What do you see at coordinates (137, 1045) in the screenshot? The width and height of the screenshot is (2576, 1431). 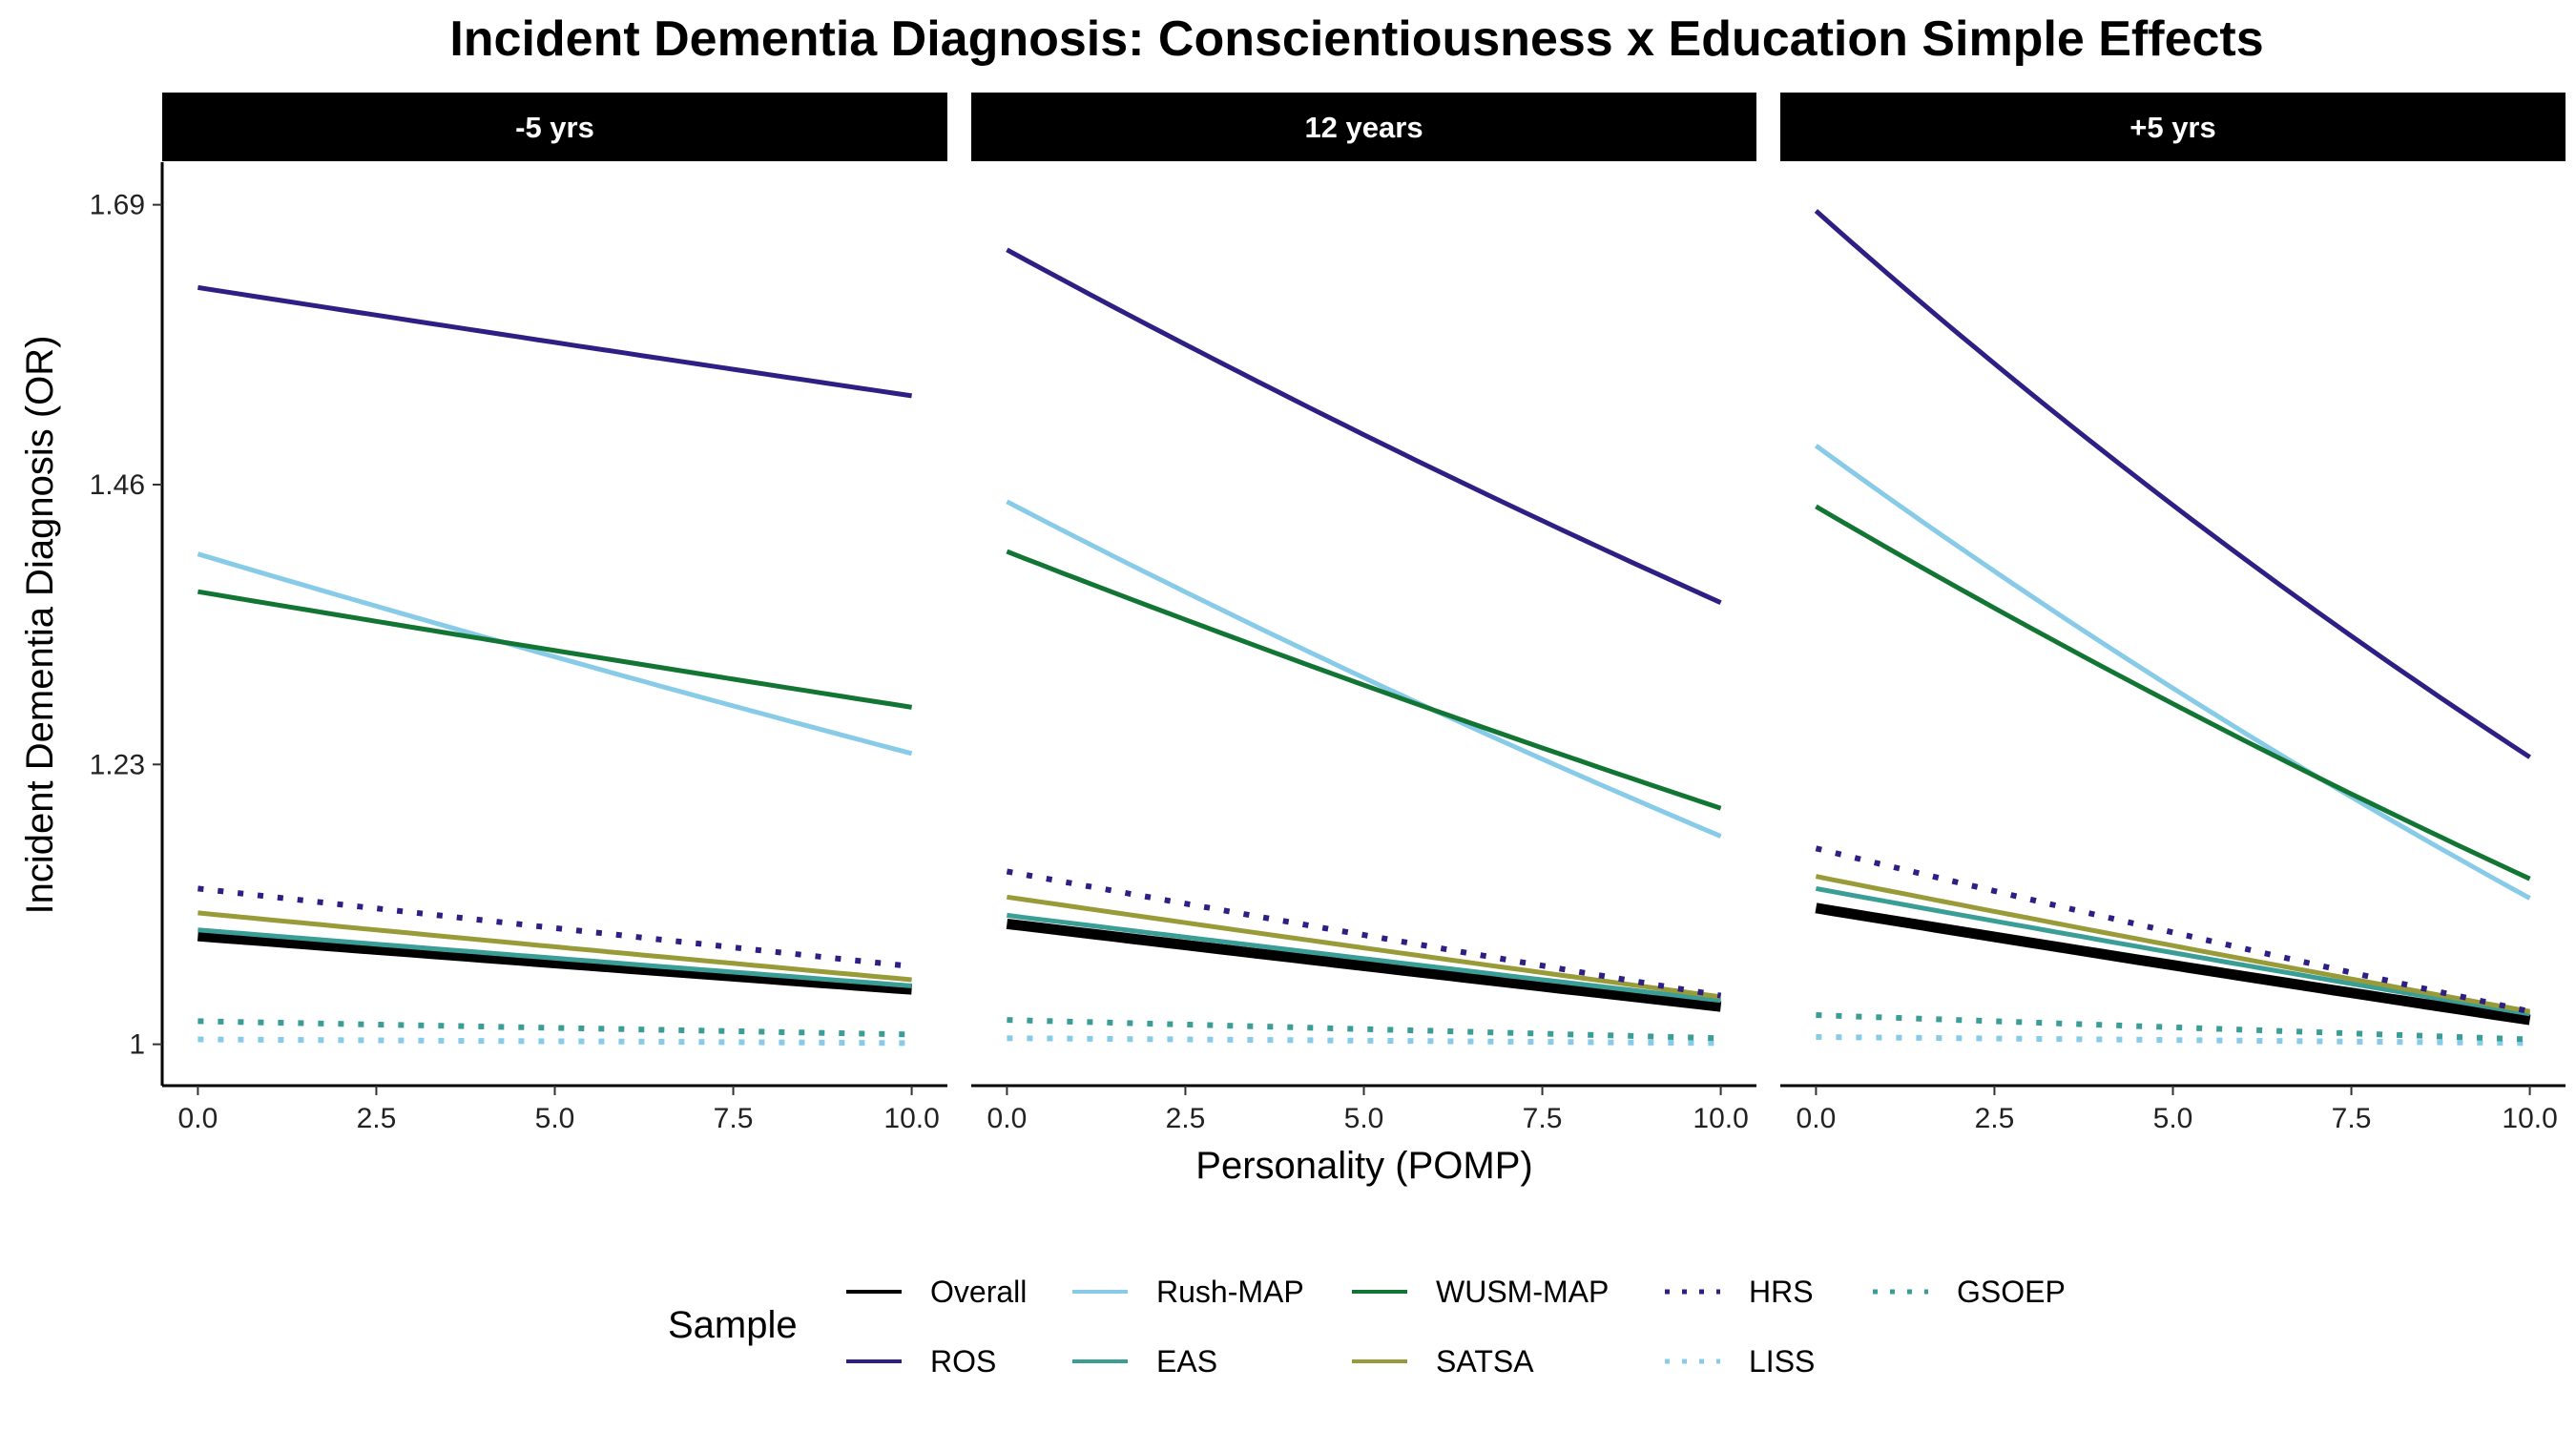 I see `y-tick-label: 1` at bounding box center [137, 1045].